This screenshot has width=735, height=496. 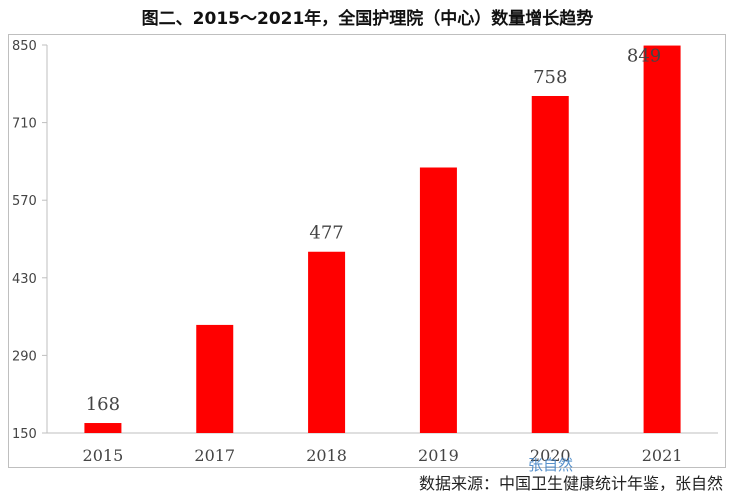 I want to click on watermark: 张自然, so click(x=551, y=465).